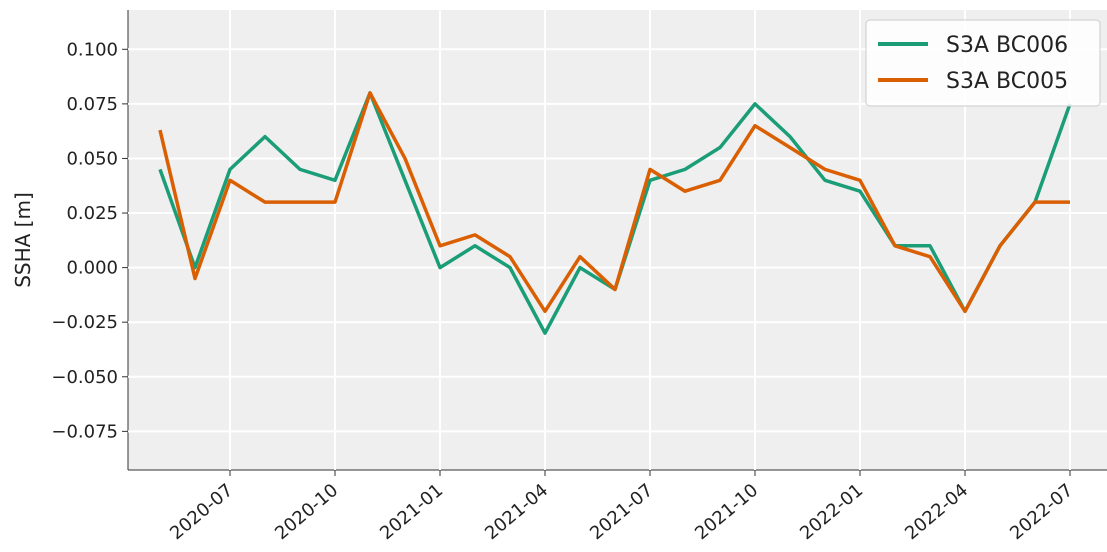 The height and width of the screenshot is (552, 1107). What do you see at coordinates (201, 512) in the screenshot?
I see `x-tick-label: 2020-07` at bounding box center [201, 512].